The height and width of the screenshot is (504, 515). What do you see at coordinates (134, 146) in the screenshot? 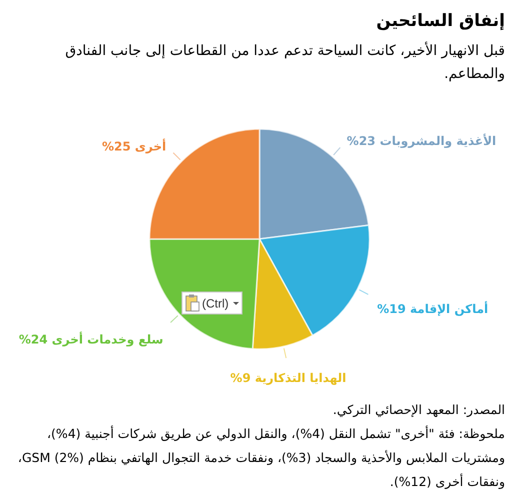
I see `slice-label: أخرى 25%` at bounding box center [134, 146].